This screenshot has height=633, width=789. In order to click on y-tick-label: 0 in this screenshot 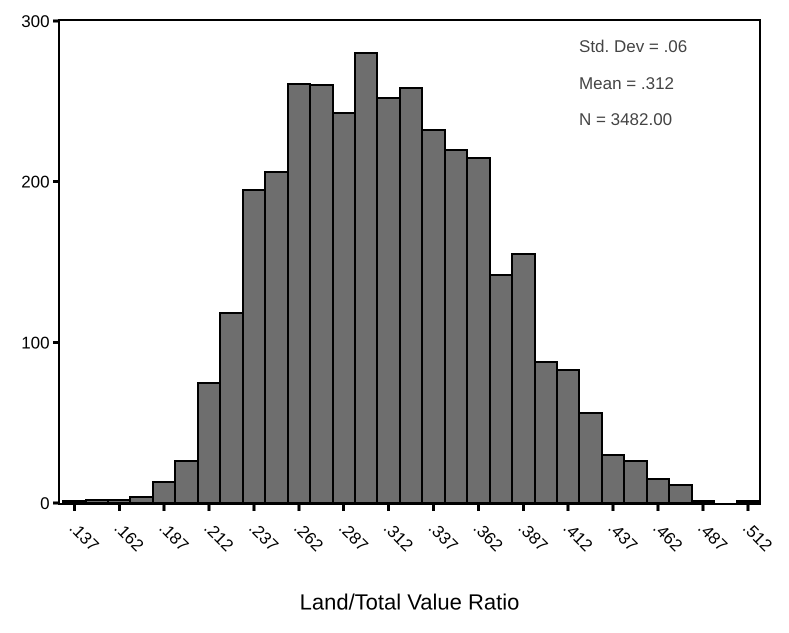, I will do `click(45, 503)`.